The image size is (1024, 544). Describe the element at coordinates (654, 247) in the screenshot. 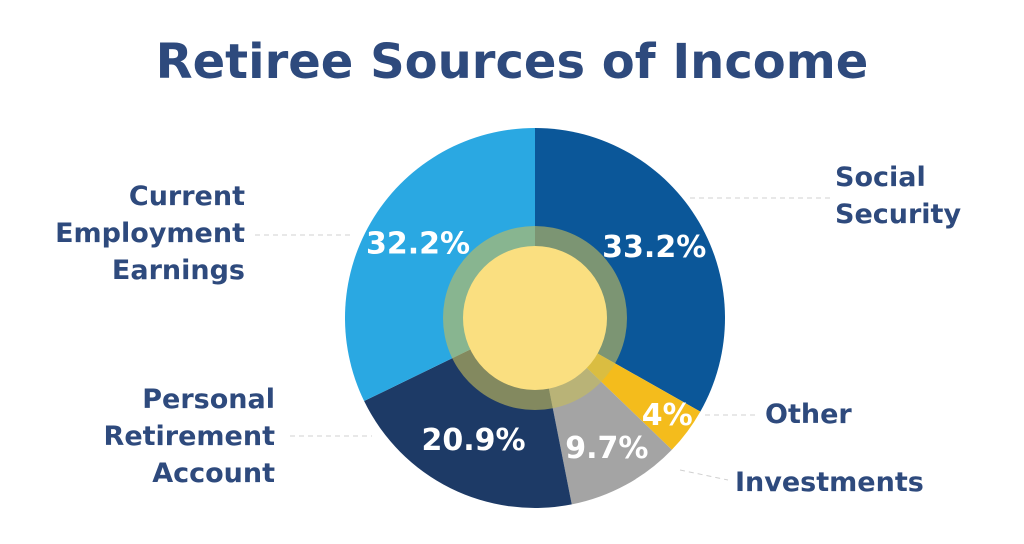

I see `value-label: 33.2%` at that location.